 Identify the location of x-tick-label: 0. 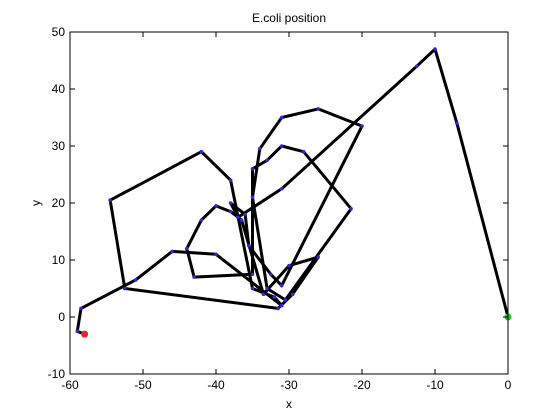
(508, 385).